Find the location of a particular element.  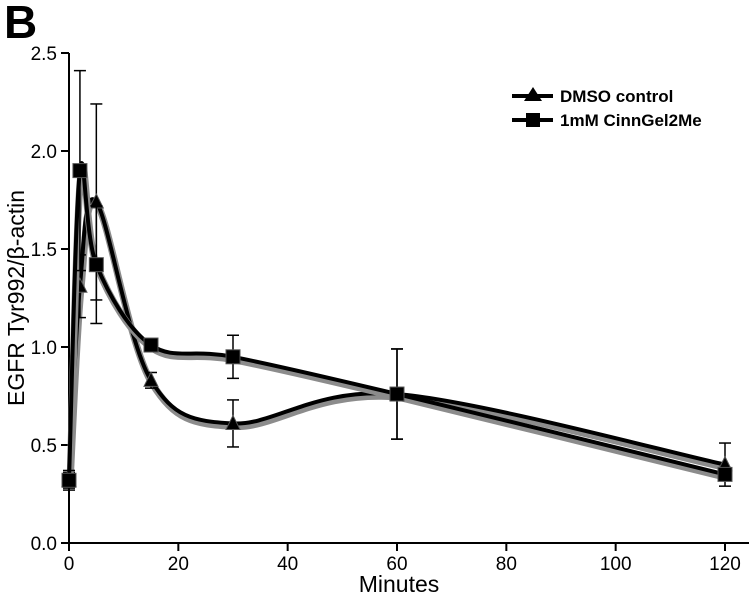

x-tick-label: 60 is located at coordinates (396, 564).